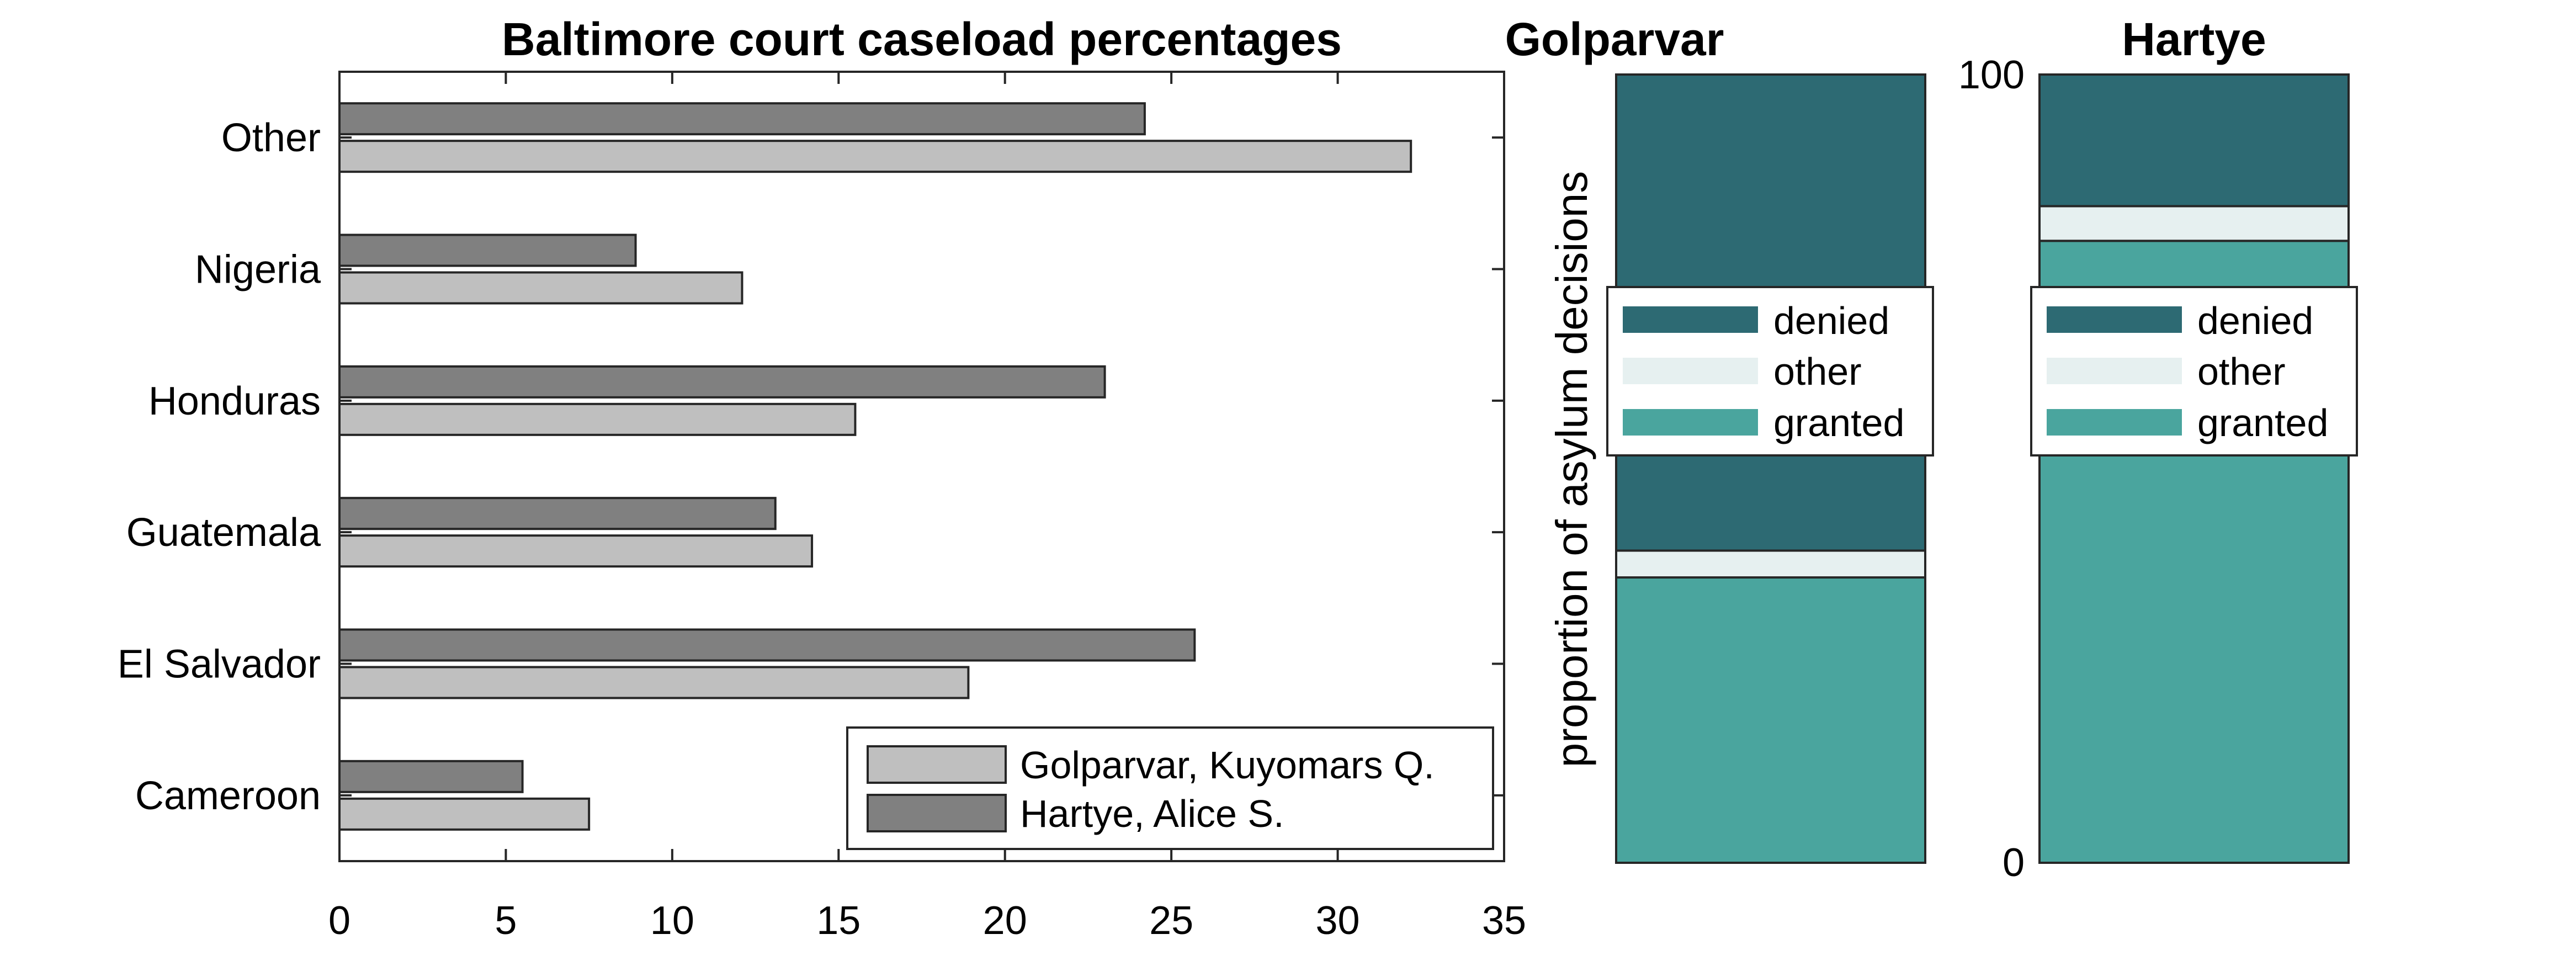 The height and width of the screenshot is (966, 2576). What do you see at coordinates (431, 777) in the screenshot?
I see `bar-hartye-cameroon` at bounding box center [431, 777].